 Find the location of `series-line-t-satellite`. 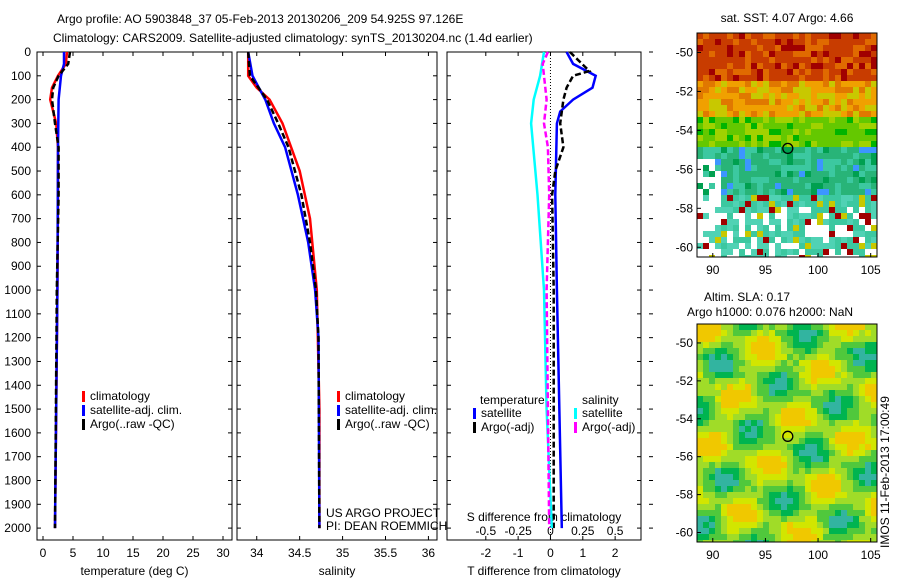

series-line-t-satellite is located at coordinates (576, 290).